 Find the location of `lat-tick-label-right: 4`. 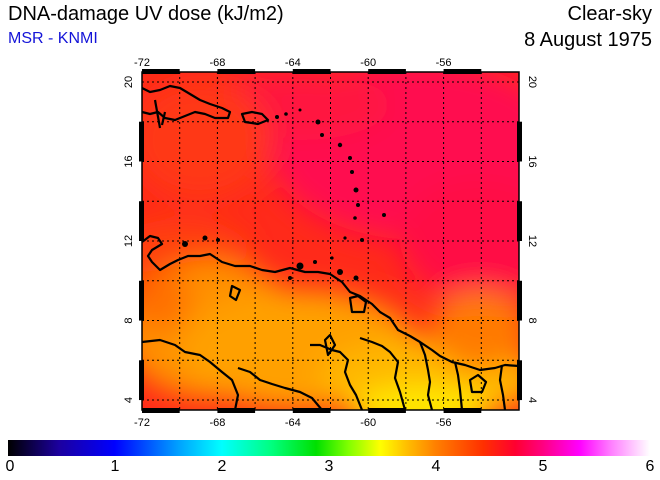

lat-tick-label-right: 4 is located at coordinates (532, 400).